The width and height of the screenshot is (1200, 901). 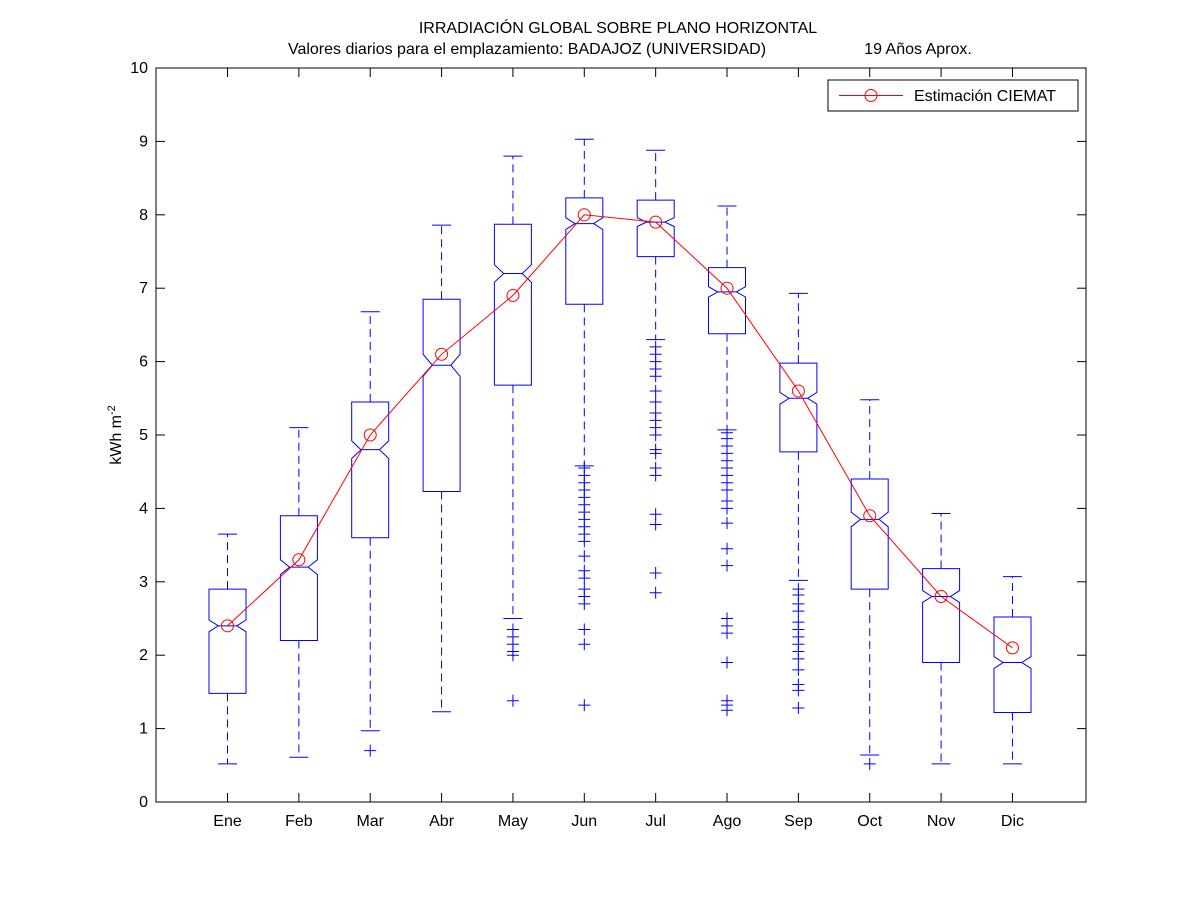 I want to click on boxplot-dic, so click(x=1012, y=670).